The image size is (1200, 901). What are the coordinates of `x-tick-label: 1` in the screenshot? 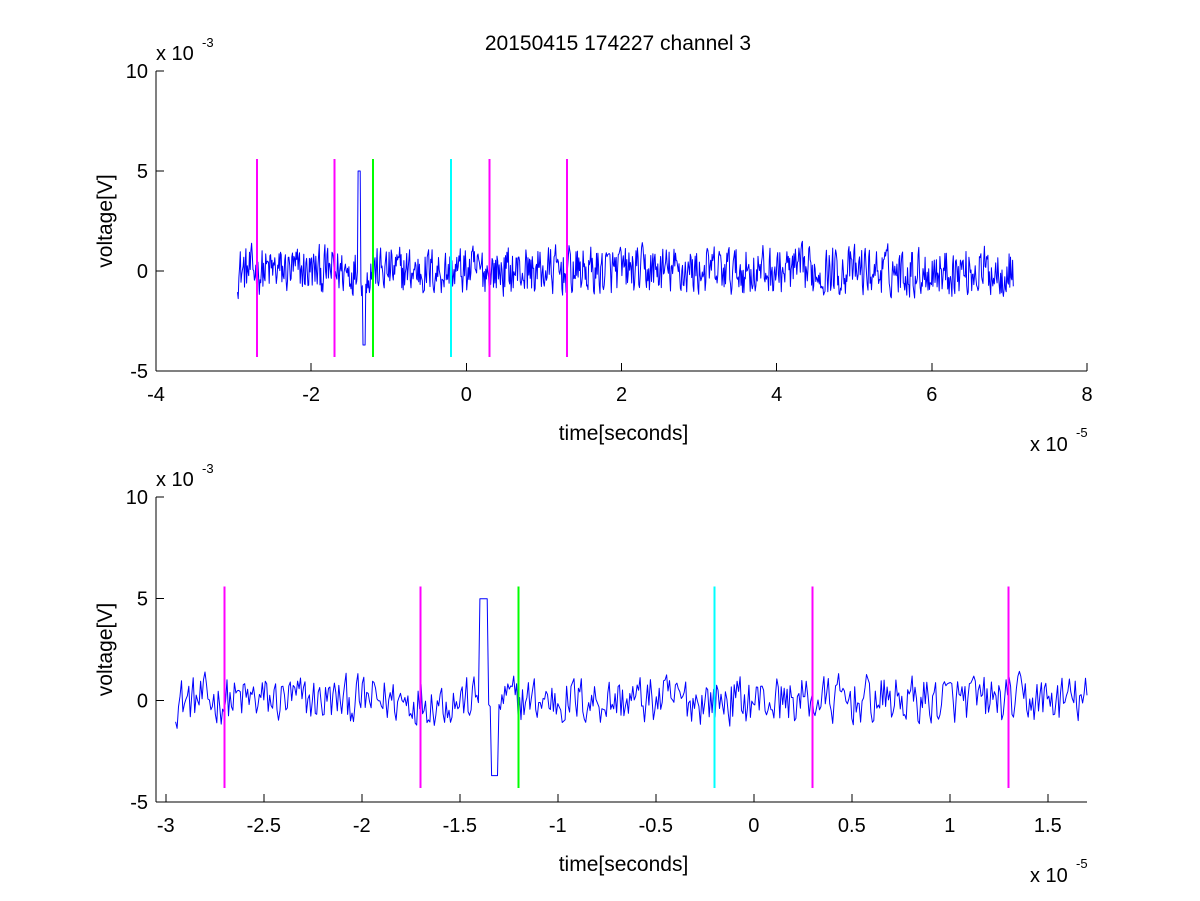 It's located at (949, 826).